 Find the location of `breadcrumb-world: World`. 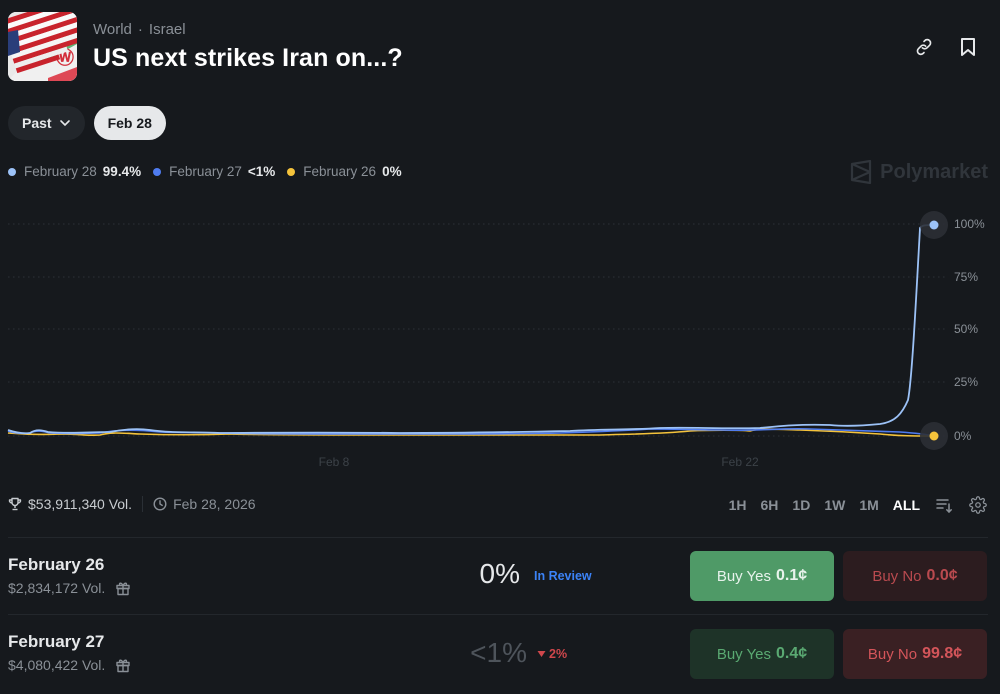

breadcrumb-world: World is located at coordinates (112, 29).